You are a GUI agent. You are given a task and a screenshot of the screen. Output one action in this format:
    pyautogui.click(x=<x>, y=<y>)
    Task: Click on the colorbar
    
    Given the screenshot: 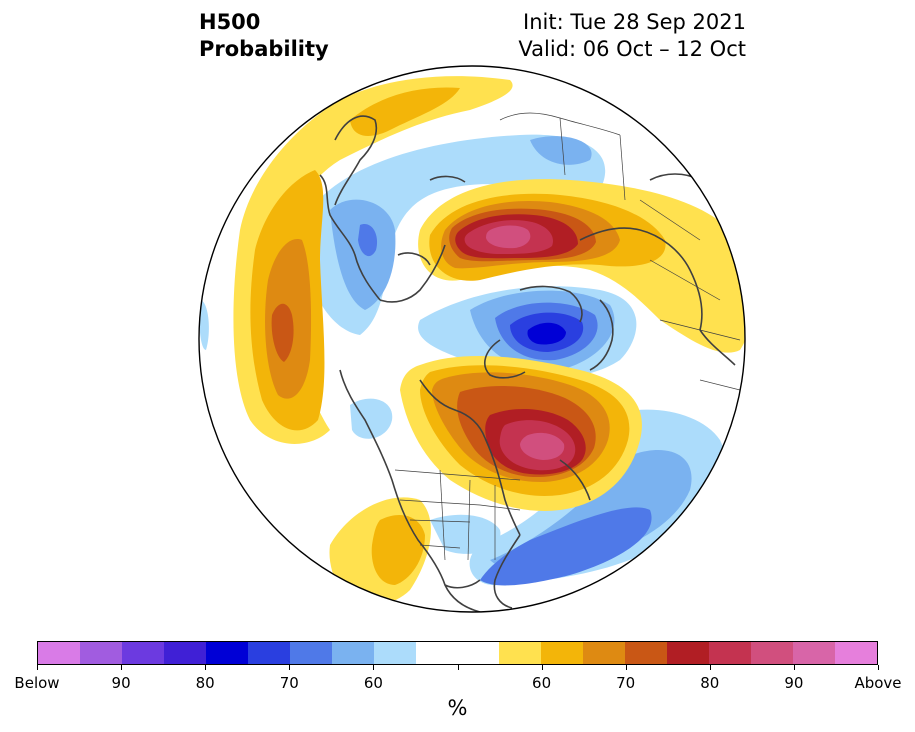 What is the action you would take?
    pyautogui.click(x=457, y=653)
    